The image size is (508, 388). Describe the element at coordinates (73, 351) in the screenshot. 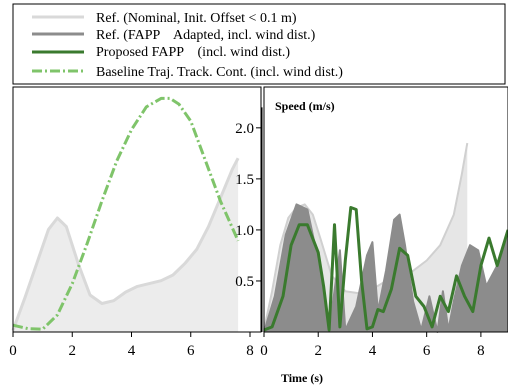

I see `left-x-tick-label: 2` at that location.